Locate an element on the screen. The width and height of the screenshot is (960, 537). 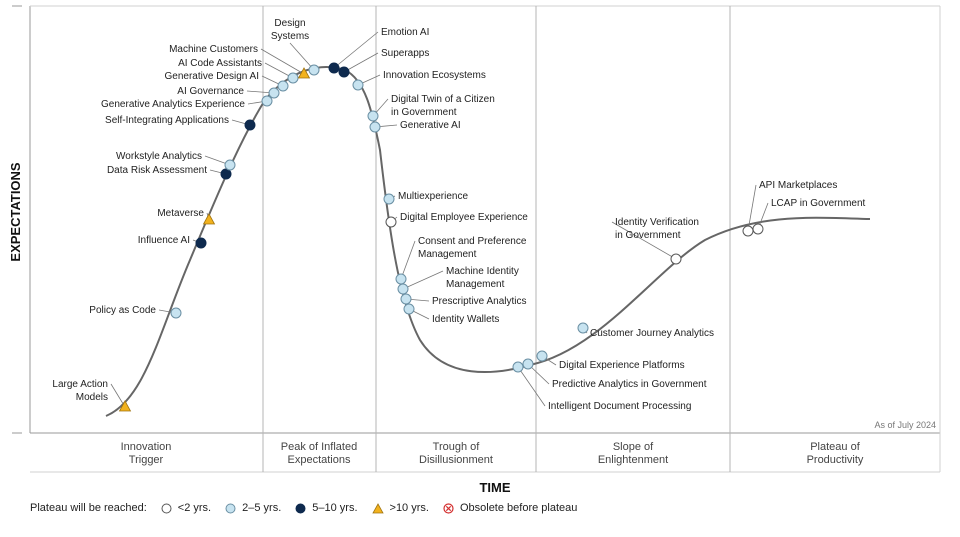
phase-label: Innovation is located at coordinates (146, 447).